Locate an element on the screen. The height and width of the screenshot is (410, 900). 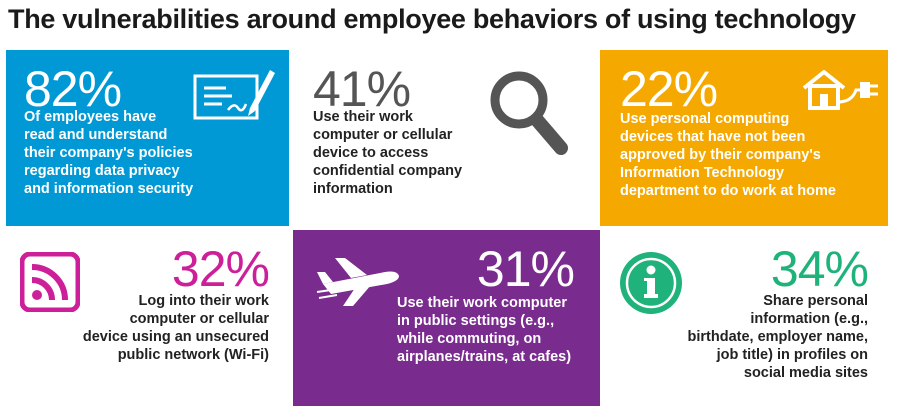
signed-document-icon is located at coordinates (234, 95).